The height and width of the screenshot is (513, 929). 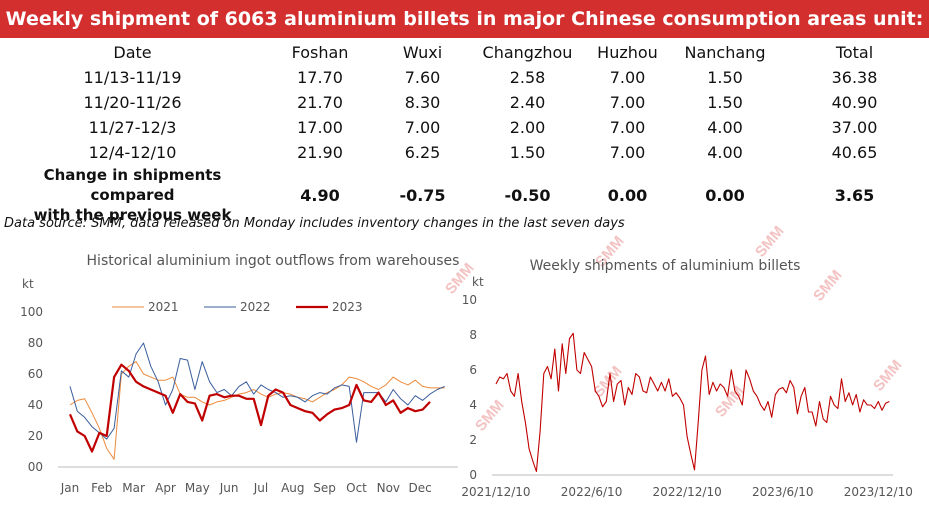 What do you see at coordinates (422, 52) in the screenshot?
I see `column-header: Wuxi` at bounding box center [422, 52].